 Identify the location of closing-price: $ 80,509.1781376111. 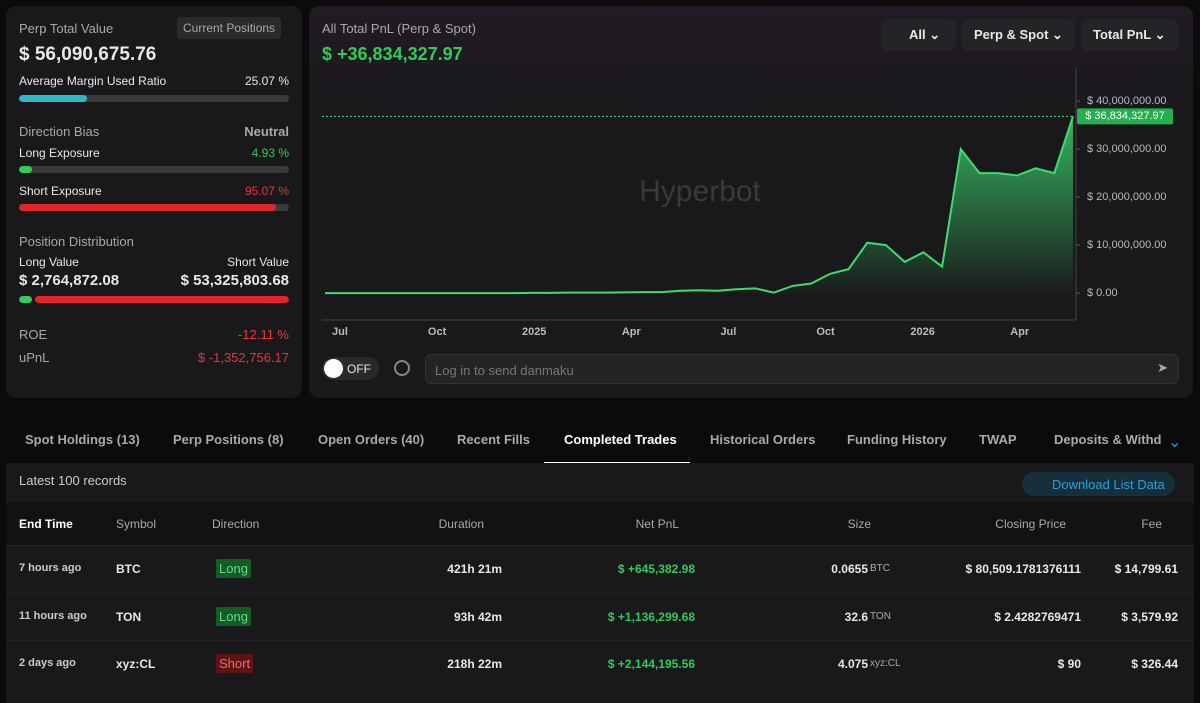
(1023, 569).